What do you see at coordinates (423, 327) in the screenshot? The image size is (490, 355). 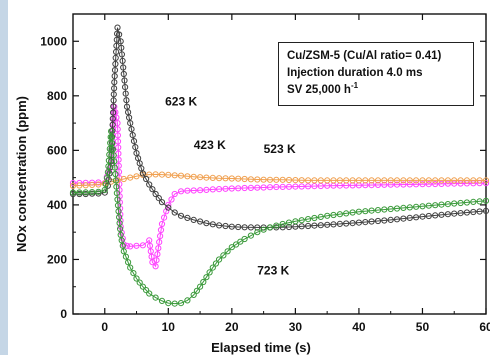 I see `x-tick-label: 50` at bounding box center [423, 327].